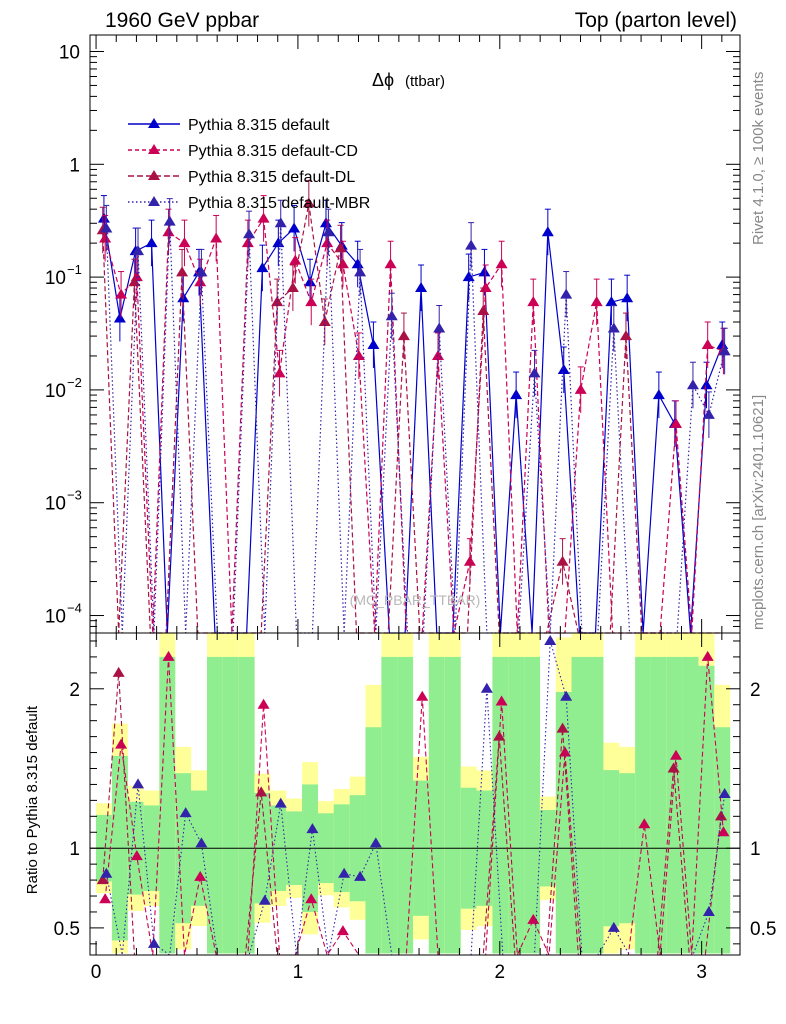 This screenshot has width=786, height=1024. Describe the element at coordinates (273, 151) in the screenshot. I see `legend-label-cd: Pythia 8.315 default-CD` at that location.